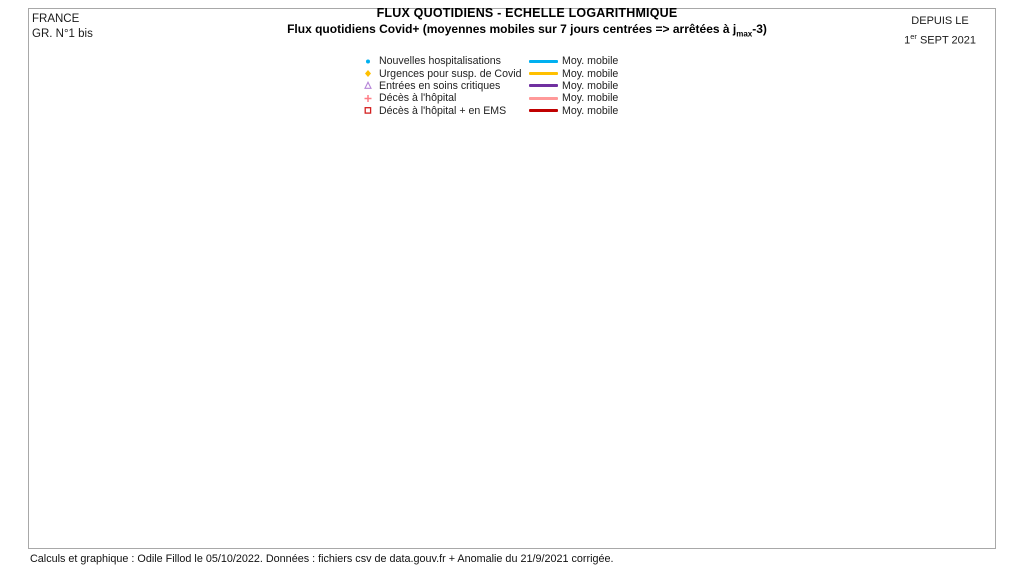 The image size is (1024, 576). What do you see at coordinates (490, 98) in the screenshot?
I see `legend-row-4: Décès à l'hôpital Moy. mobile` at bounding box center [490, 98].